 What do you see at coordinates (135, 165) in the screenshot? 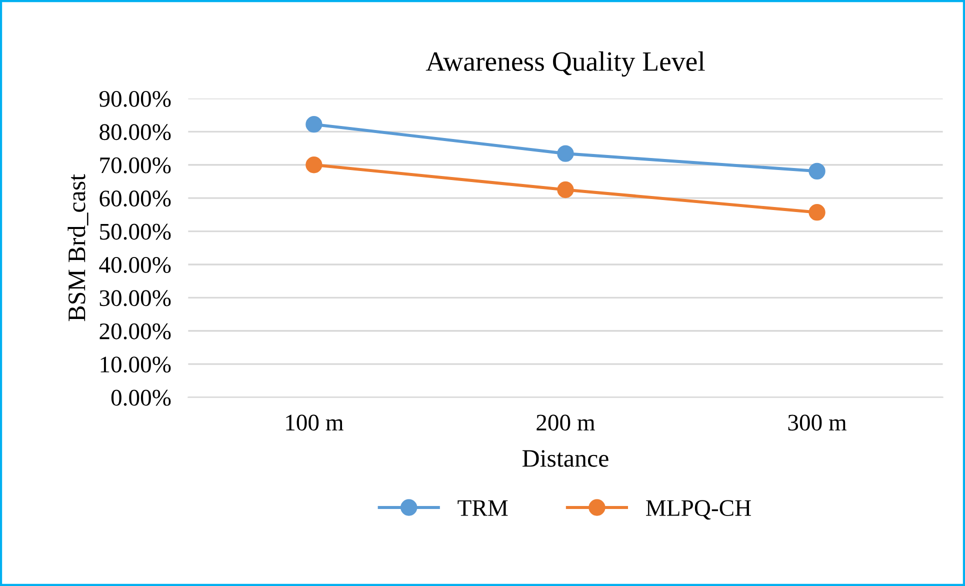
I see `y-tick-label: 70.00%` at bounding box center [135, 165].